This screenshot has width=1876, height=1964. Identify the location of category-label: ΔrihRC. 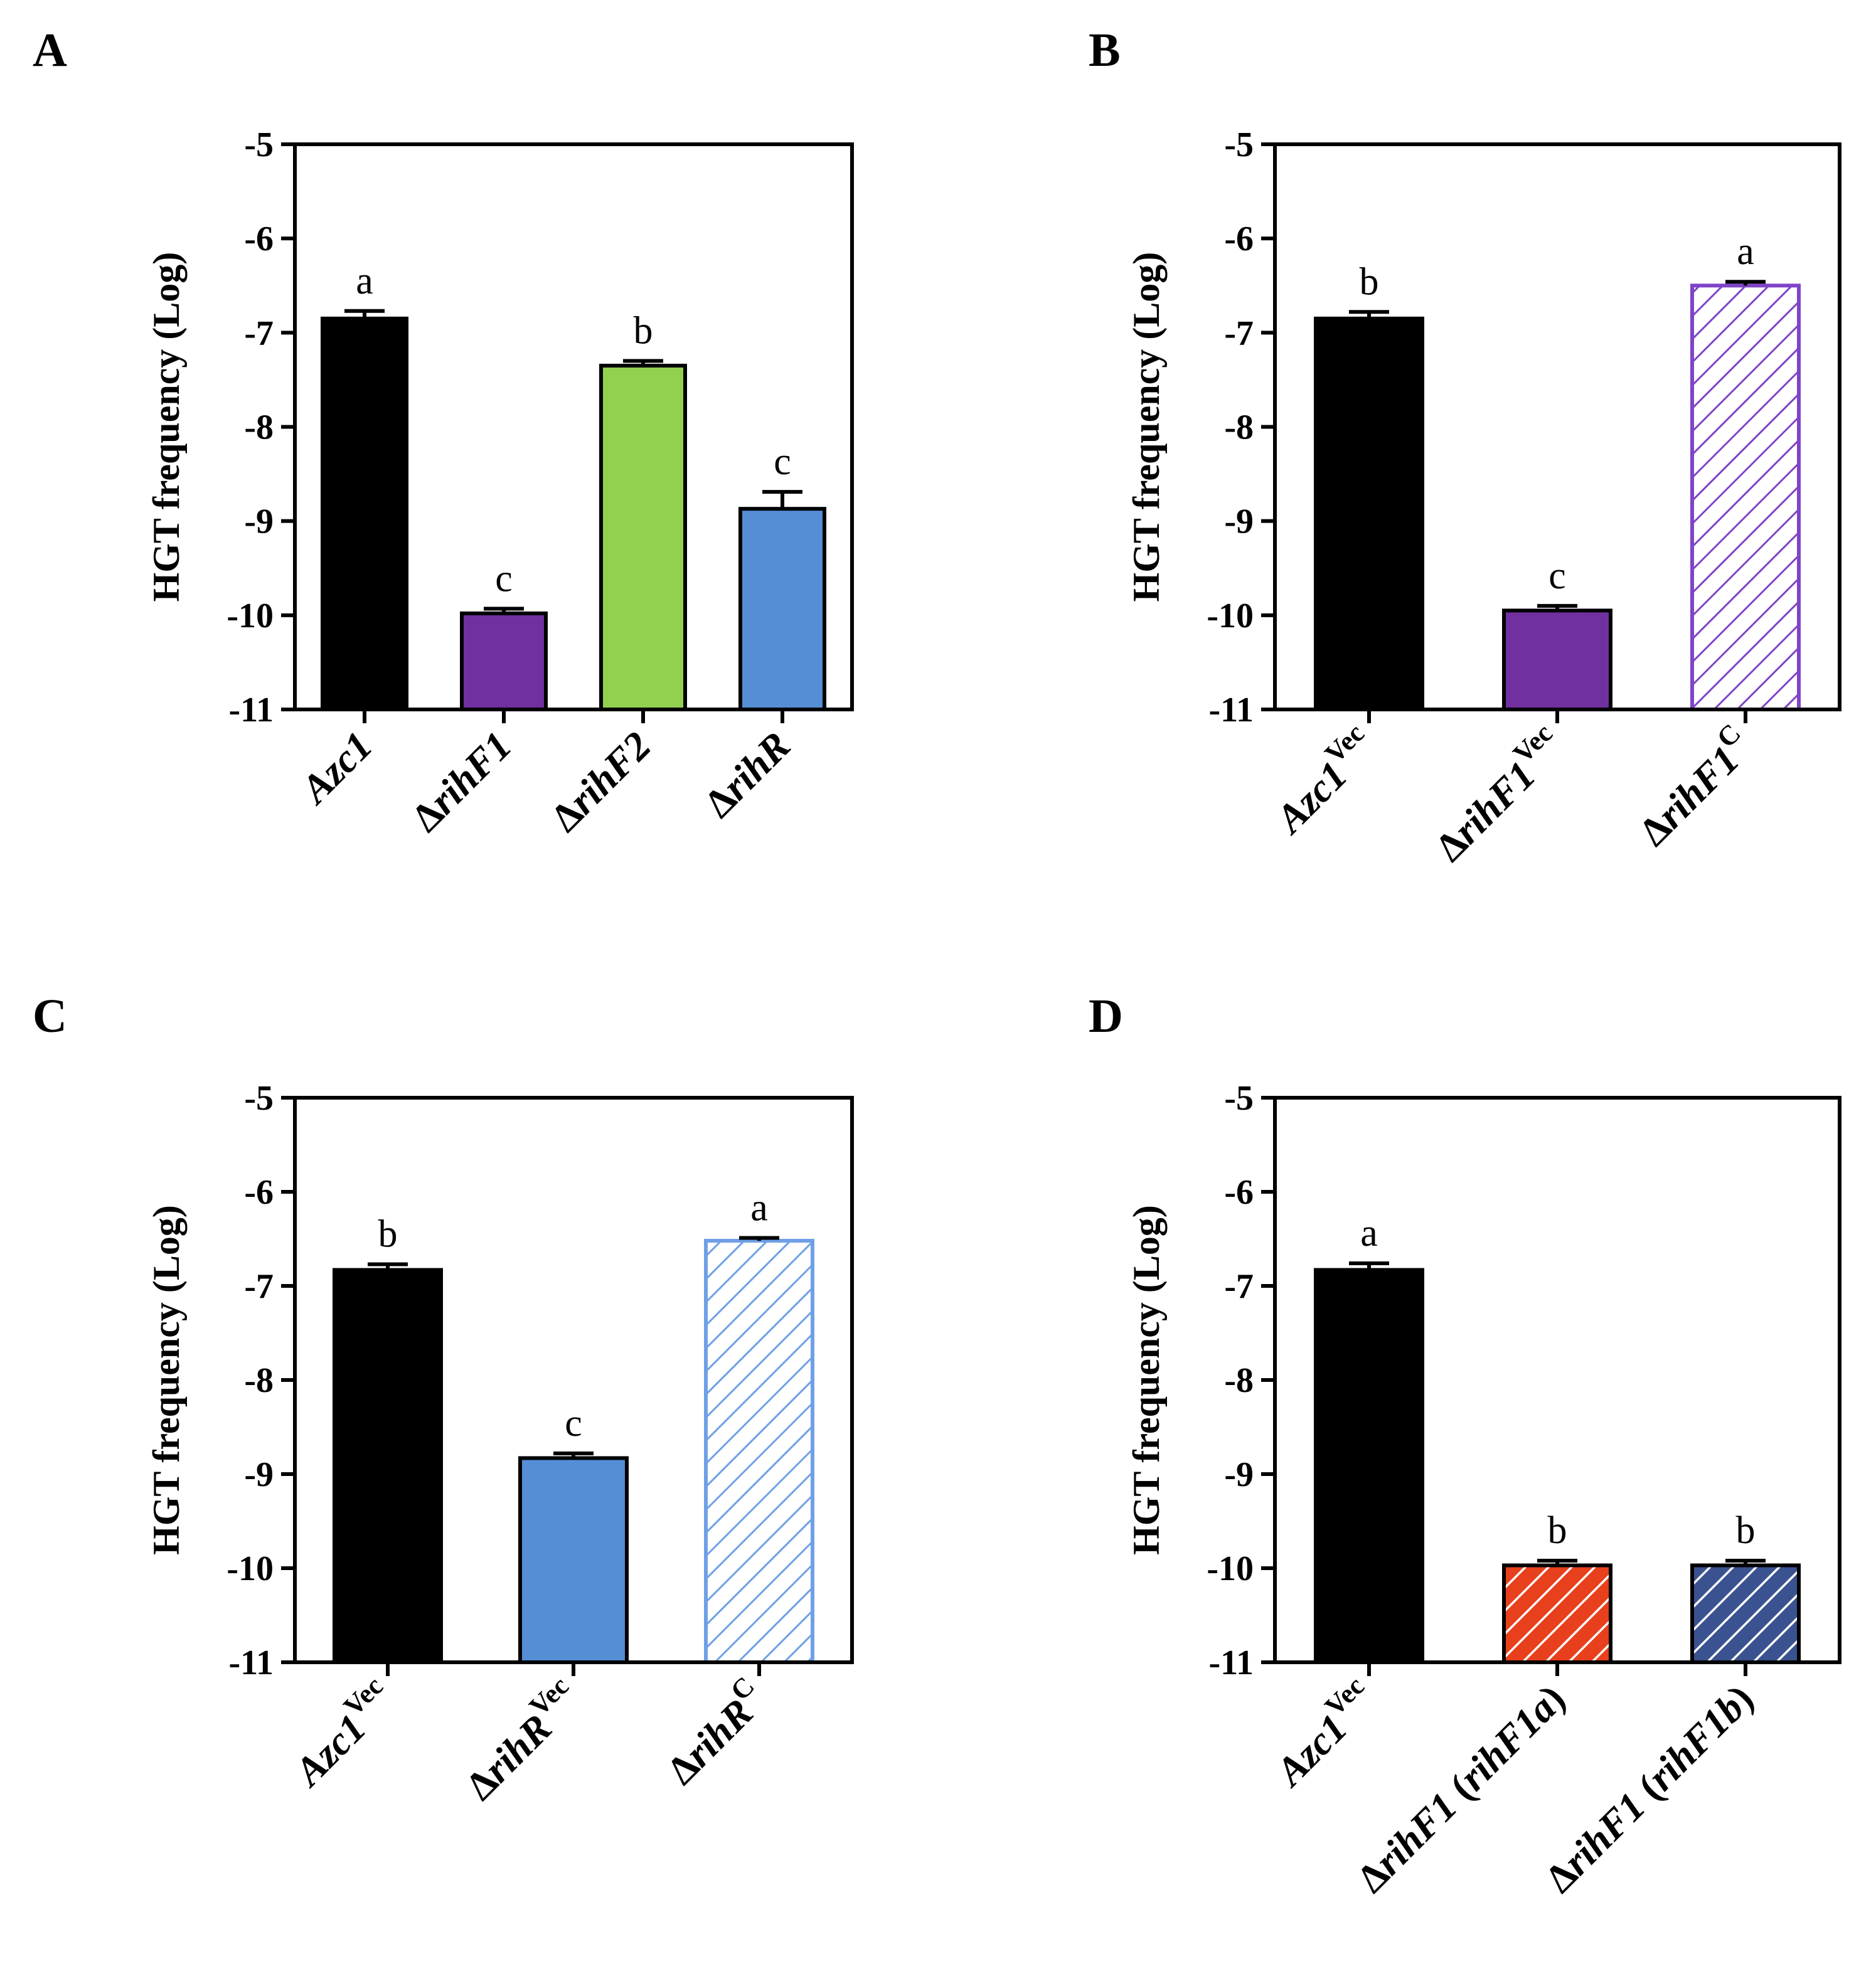
(714, 1731).